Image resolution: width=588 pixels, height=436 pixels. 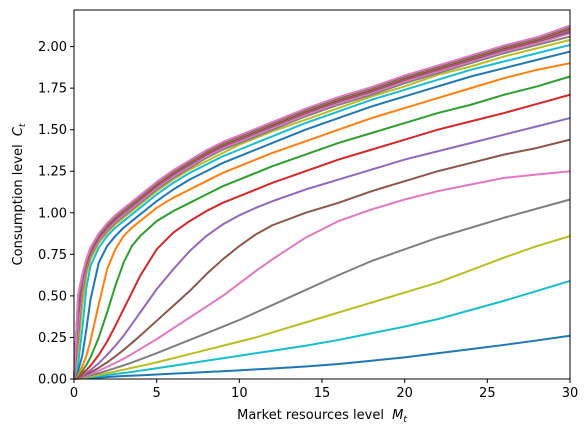 What do you see at coordinates (405, 420) in the screenshot?
I see `x-axis-label-sub: t` at bounding box center [405, 420].